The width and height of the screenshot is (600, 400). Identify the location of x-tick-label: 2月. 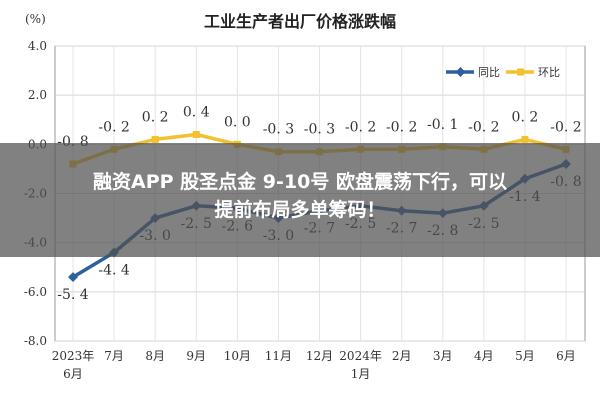
(402, 356).